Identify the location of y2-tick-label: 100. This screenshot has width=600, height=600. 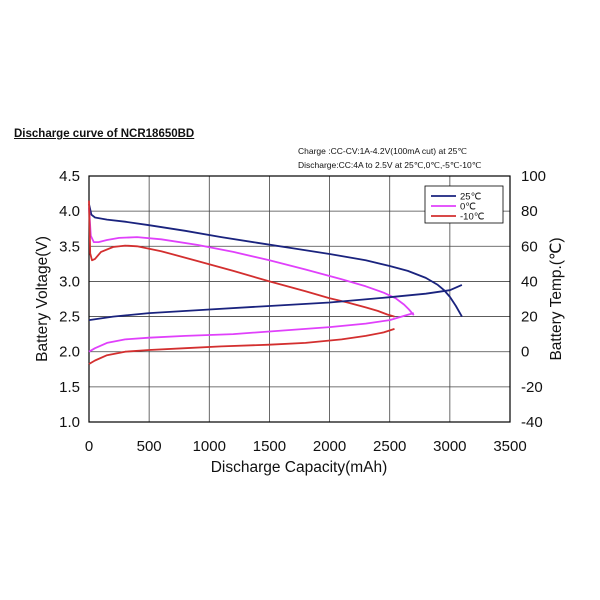
(533, 176).